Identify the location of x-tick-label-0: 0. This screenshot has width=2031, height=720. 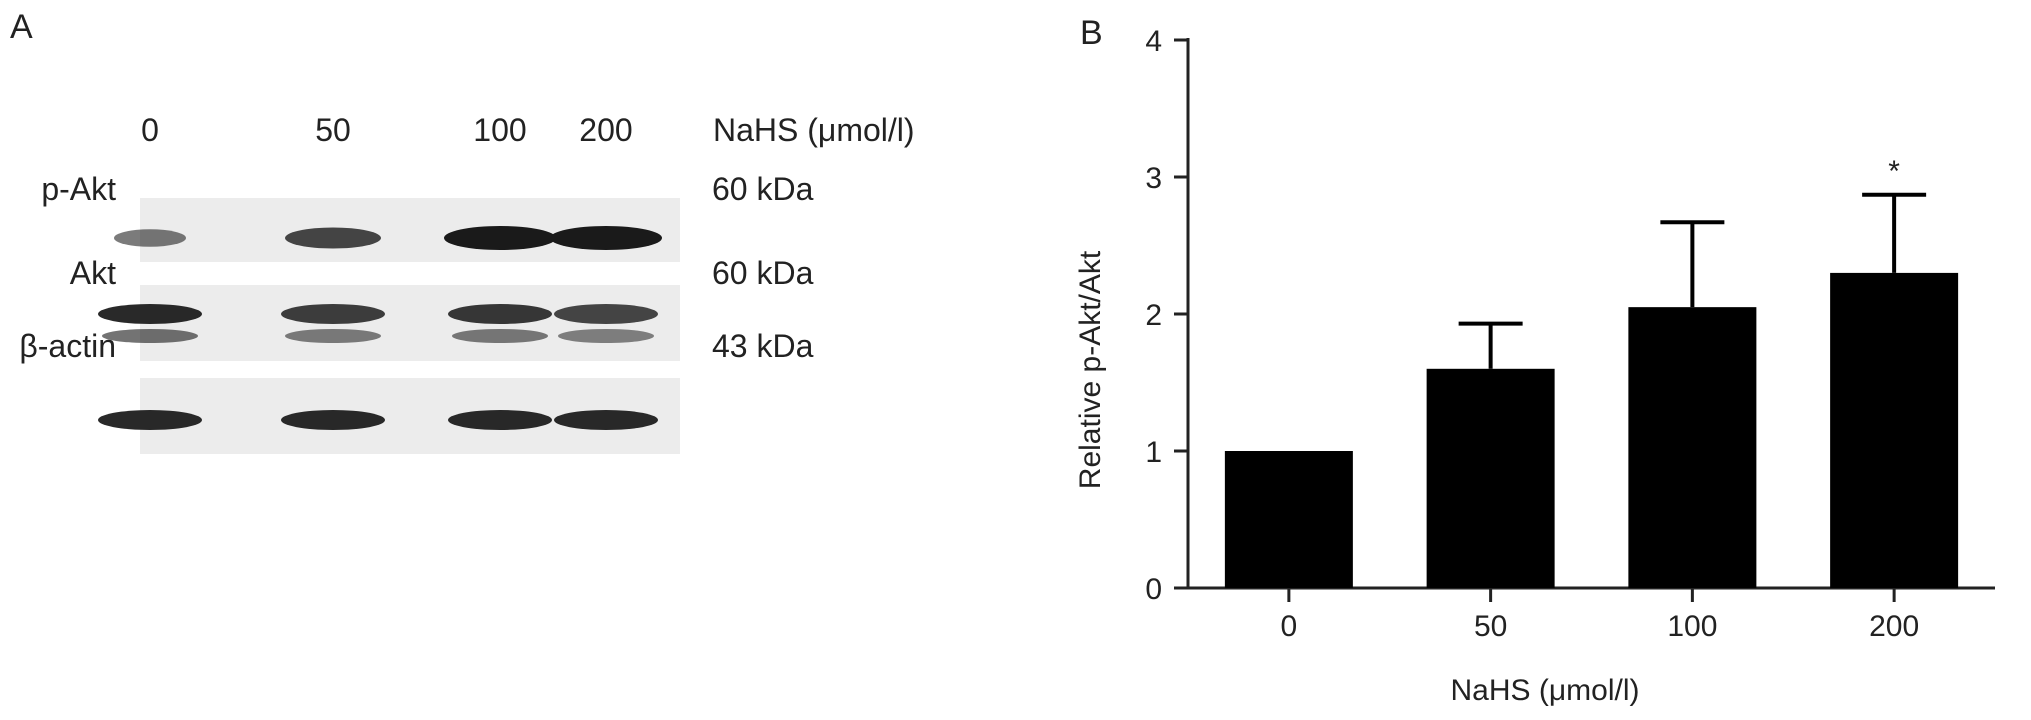
(1289, 626).